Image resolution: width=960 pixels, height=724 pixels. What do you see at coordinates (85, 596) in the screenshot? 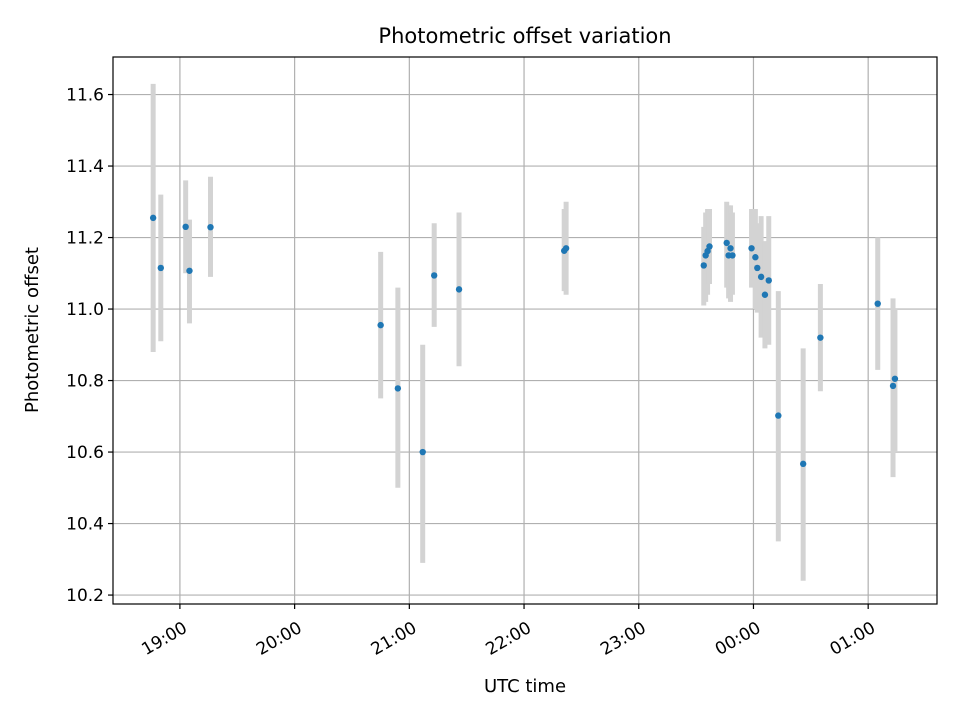
I see `y-tick-label: 10.2` at bounding box center [85, 596].